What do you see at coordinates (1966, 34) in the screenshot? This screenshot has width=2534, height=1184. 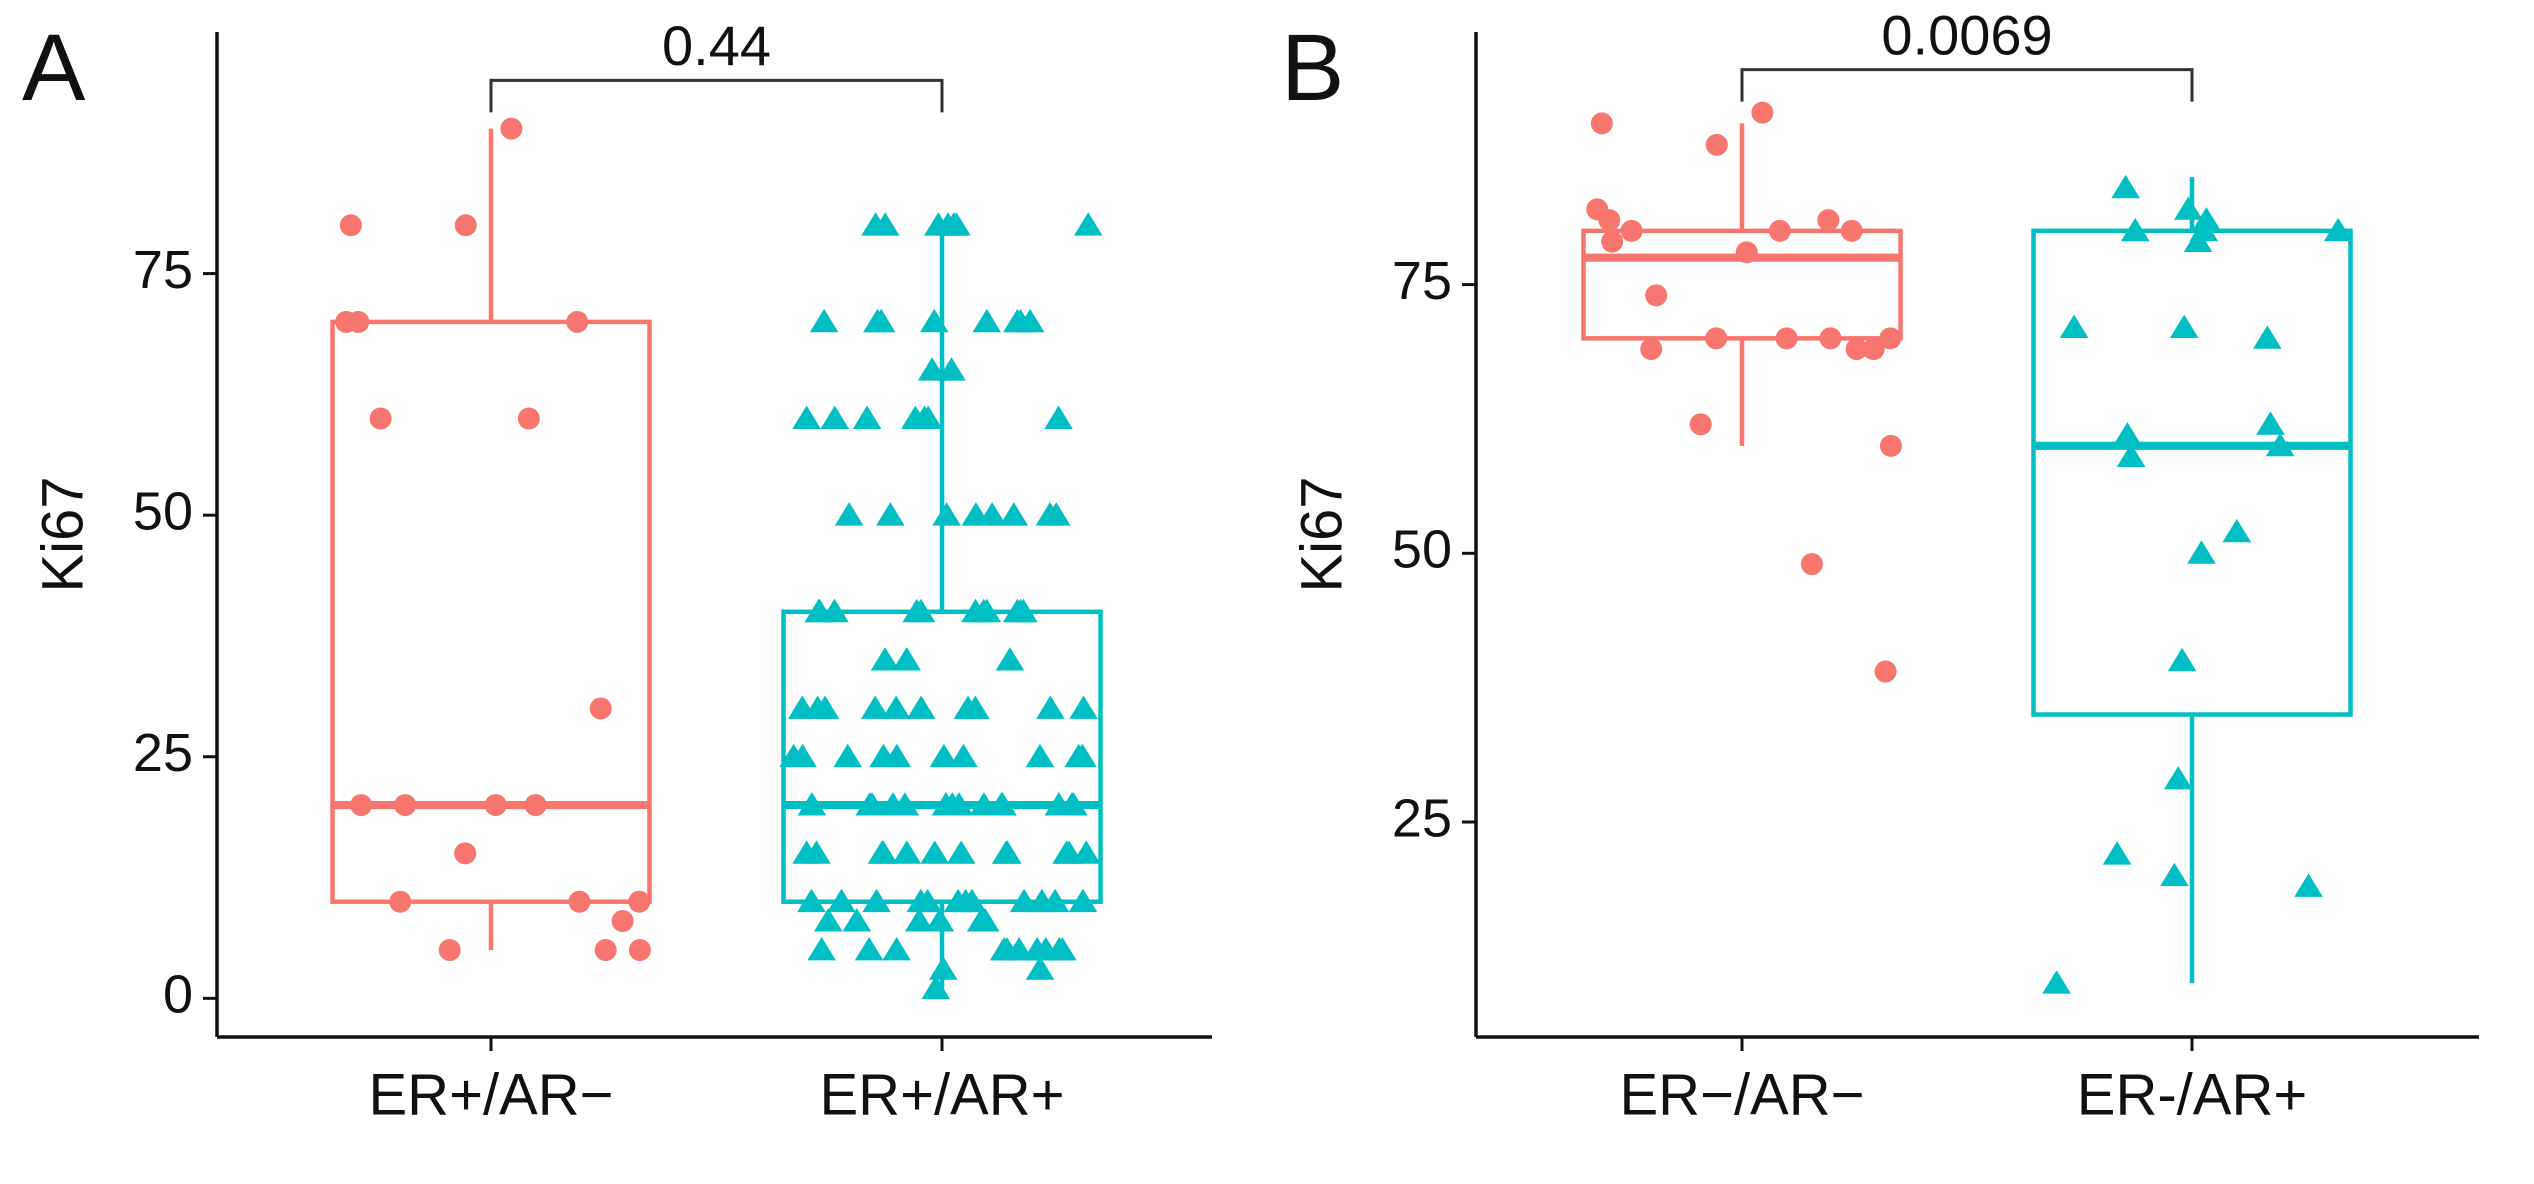 I see `comparison-label: 0.0069` at bounding box center [1966, 34].